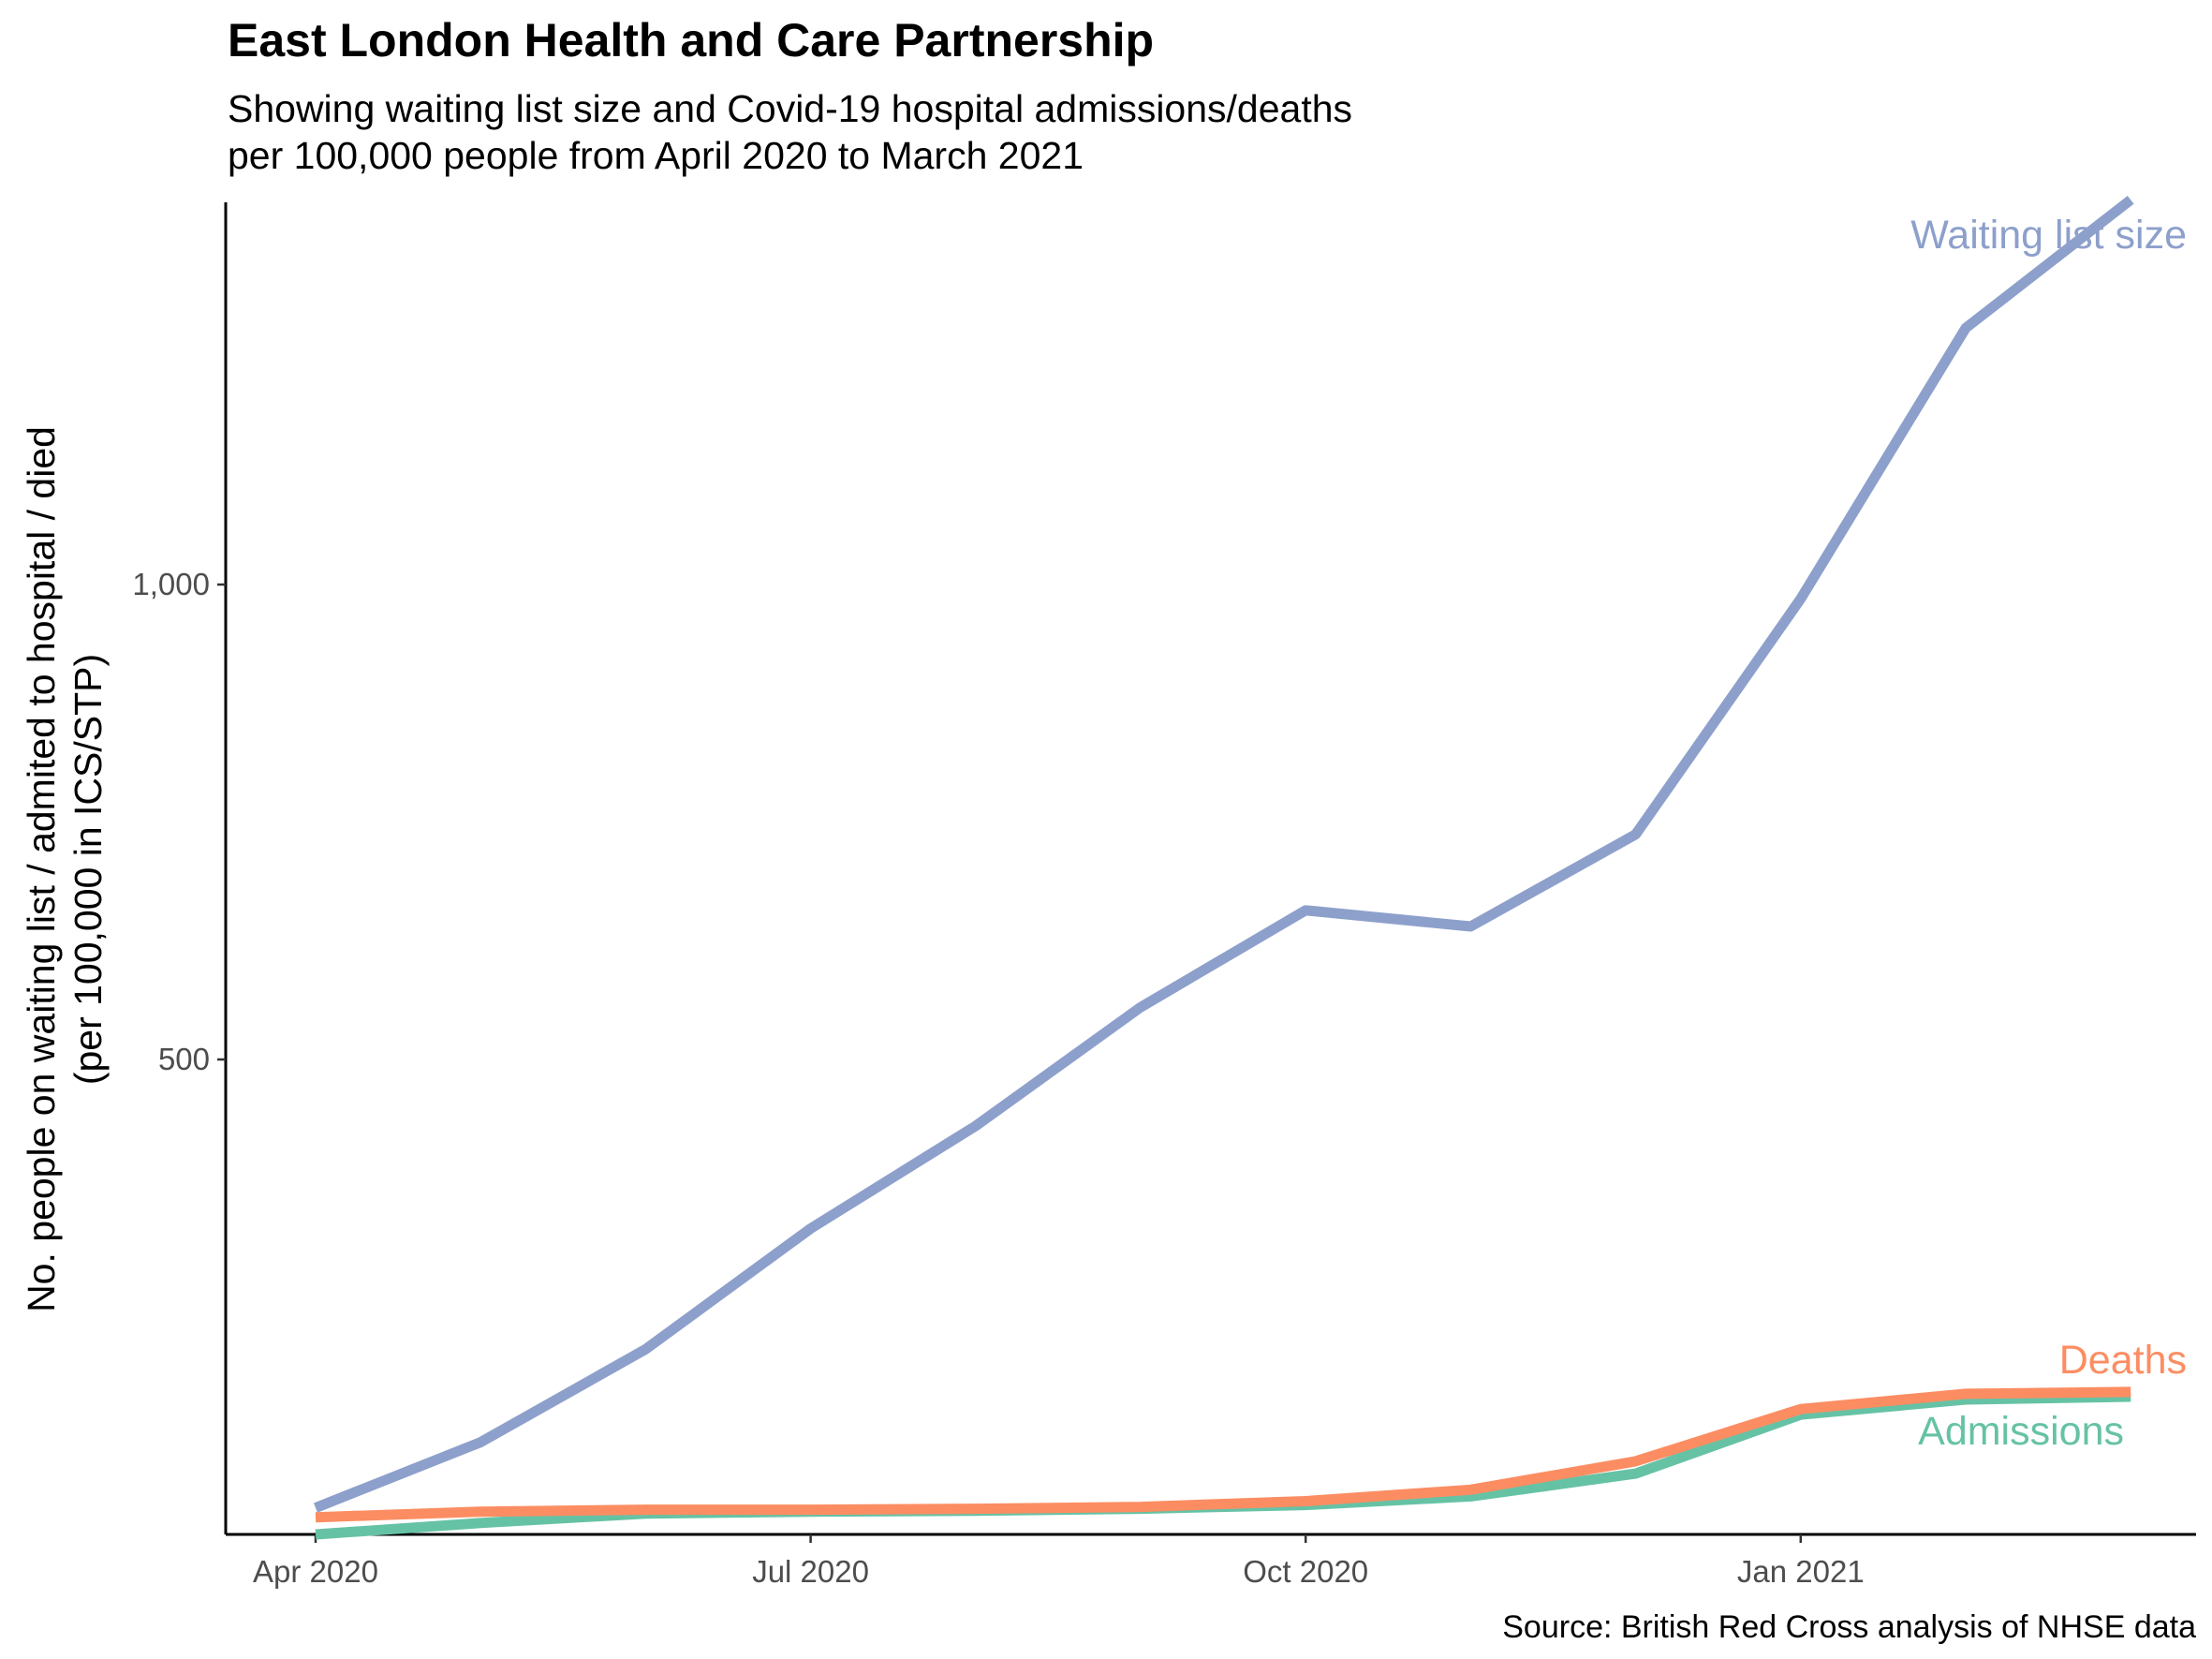  Describe the element at coordinates (179, 822) in the screenshot. I see `y-axis-ticks: 500 1,000` at that location.